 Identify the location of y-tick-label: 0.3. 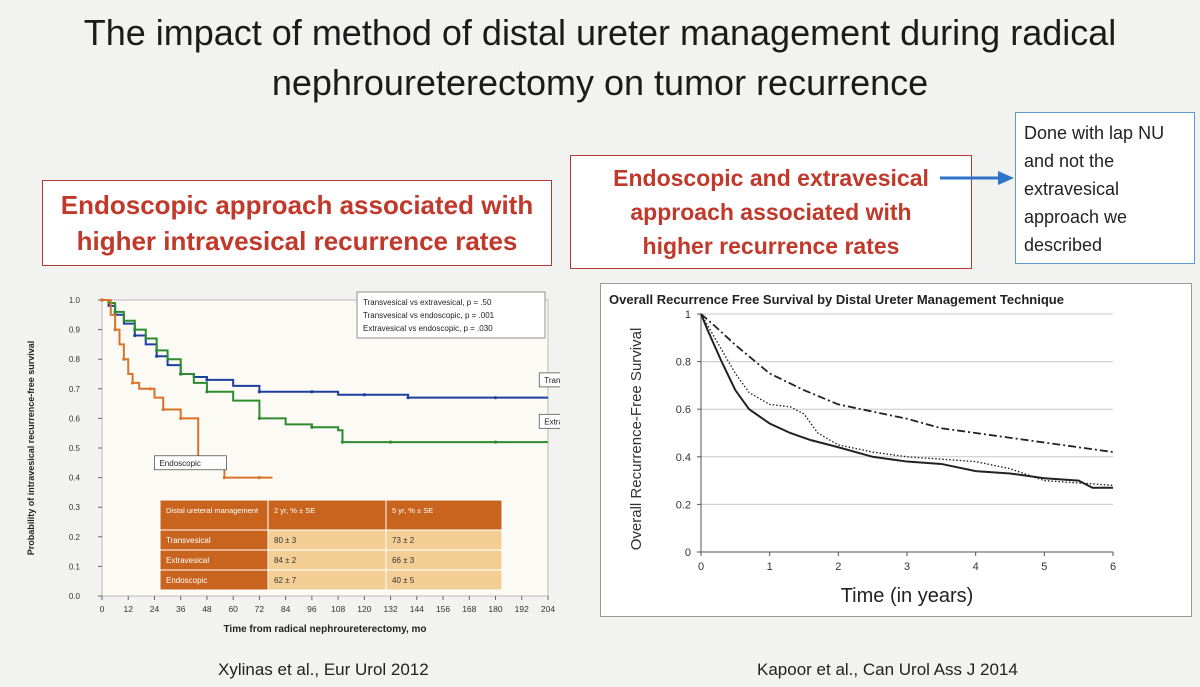
(75, 507).